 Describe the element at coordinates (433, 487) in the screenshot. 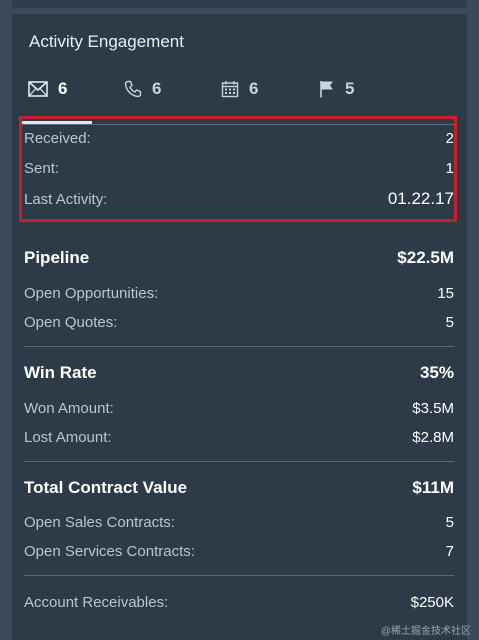

I see `contract-value-total: $11M` at that location.